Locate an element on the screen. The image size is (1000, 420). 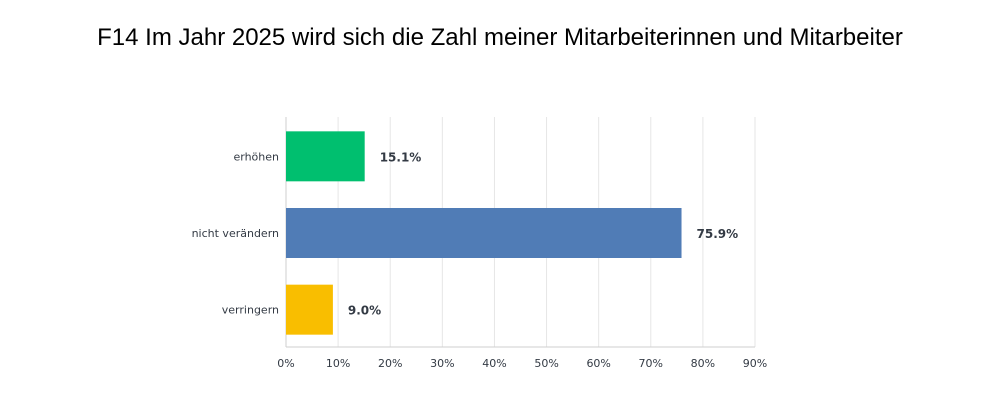
x-tick-label: 60% is located at coordinates (598, 363).